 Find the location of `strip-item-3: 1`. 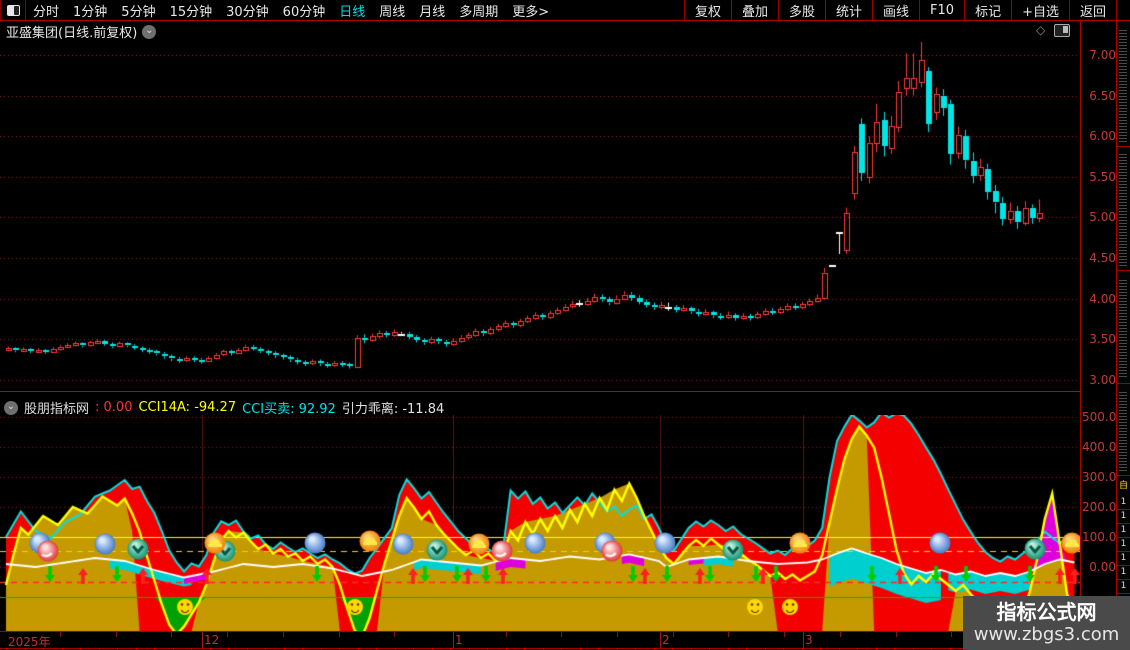

strip-item-3: 1 is located at coordinates (1123, 545).